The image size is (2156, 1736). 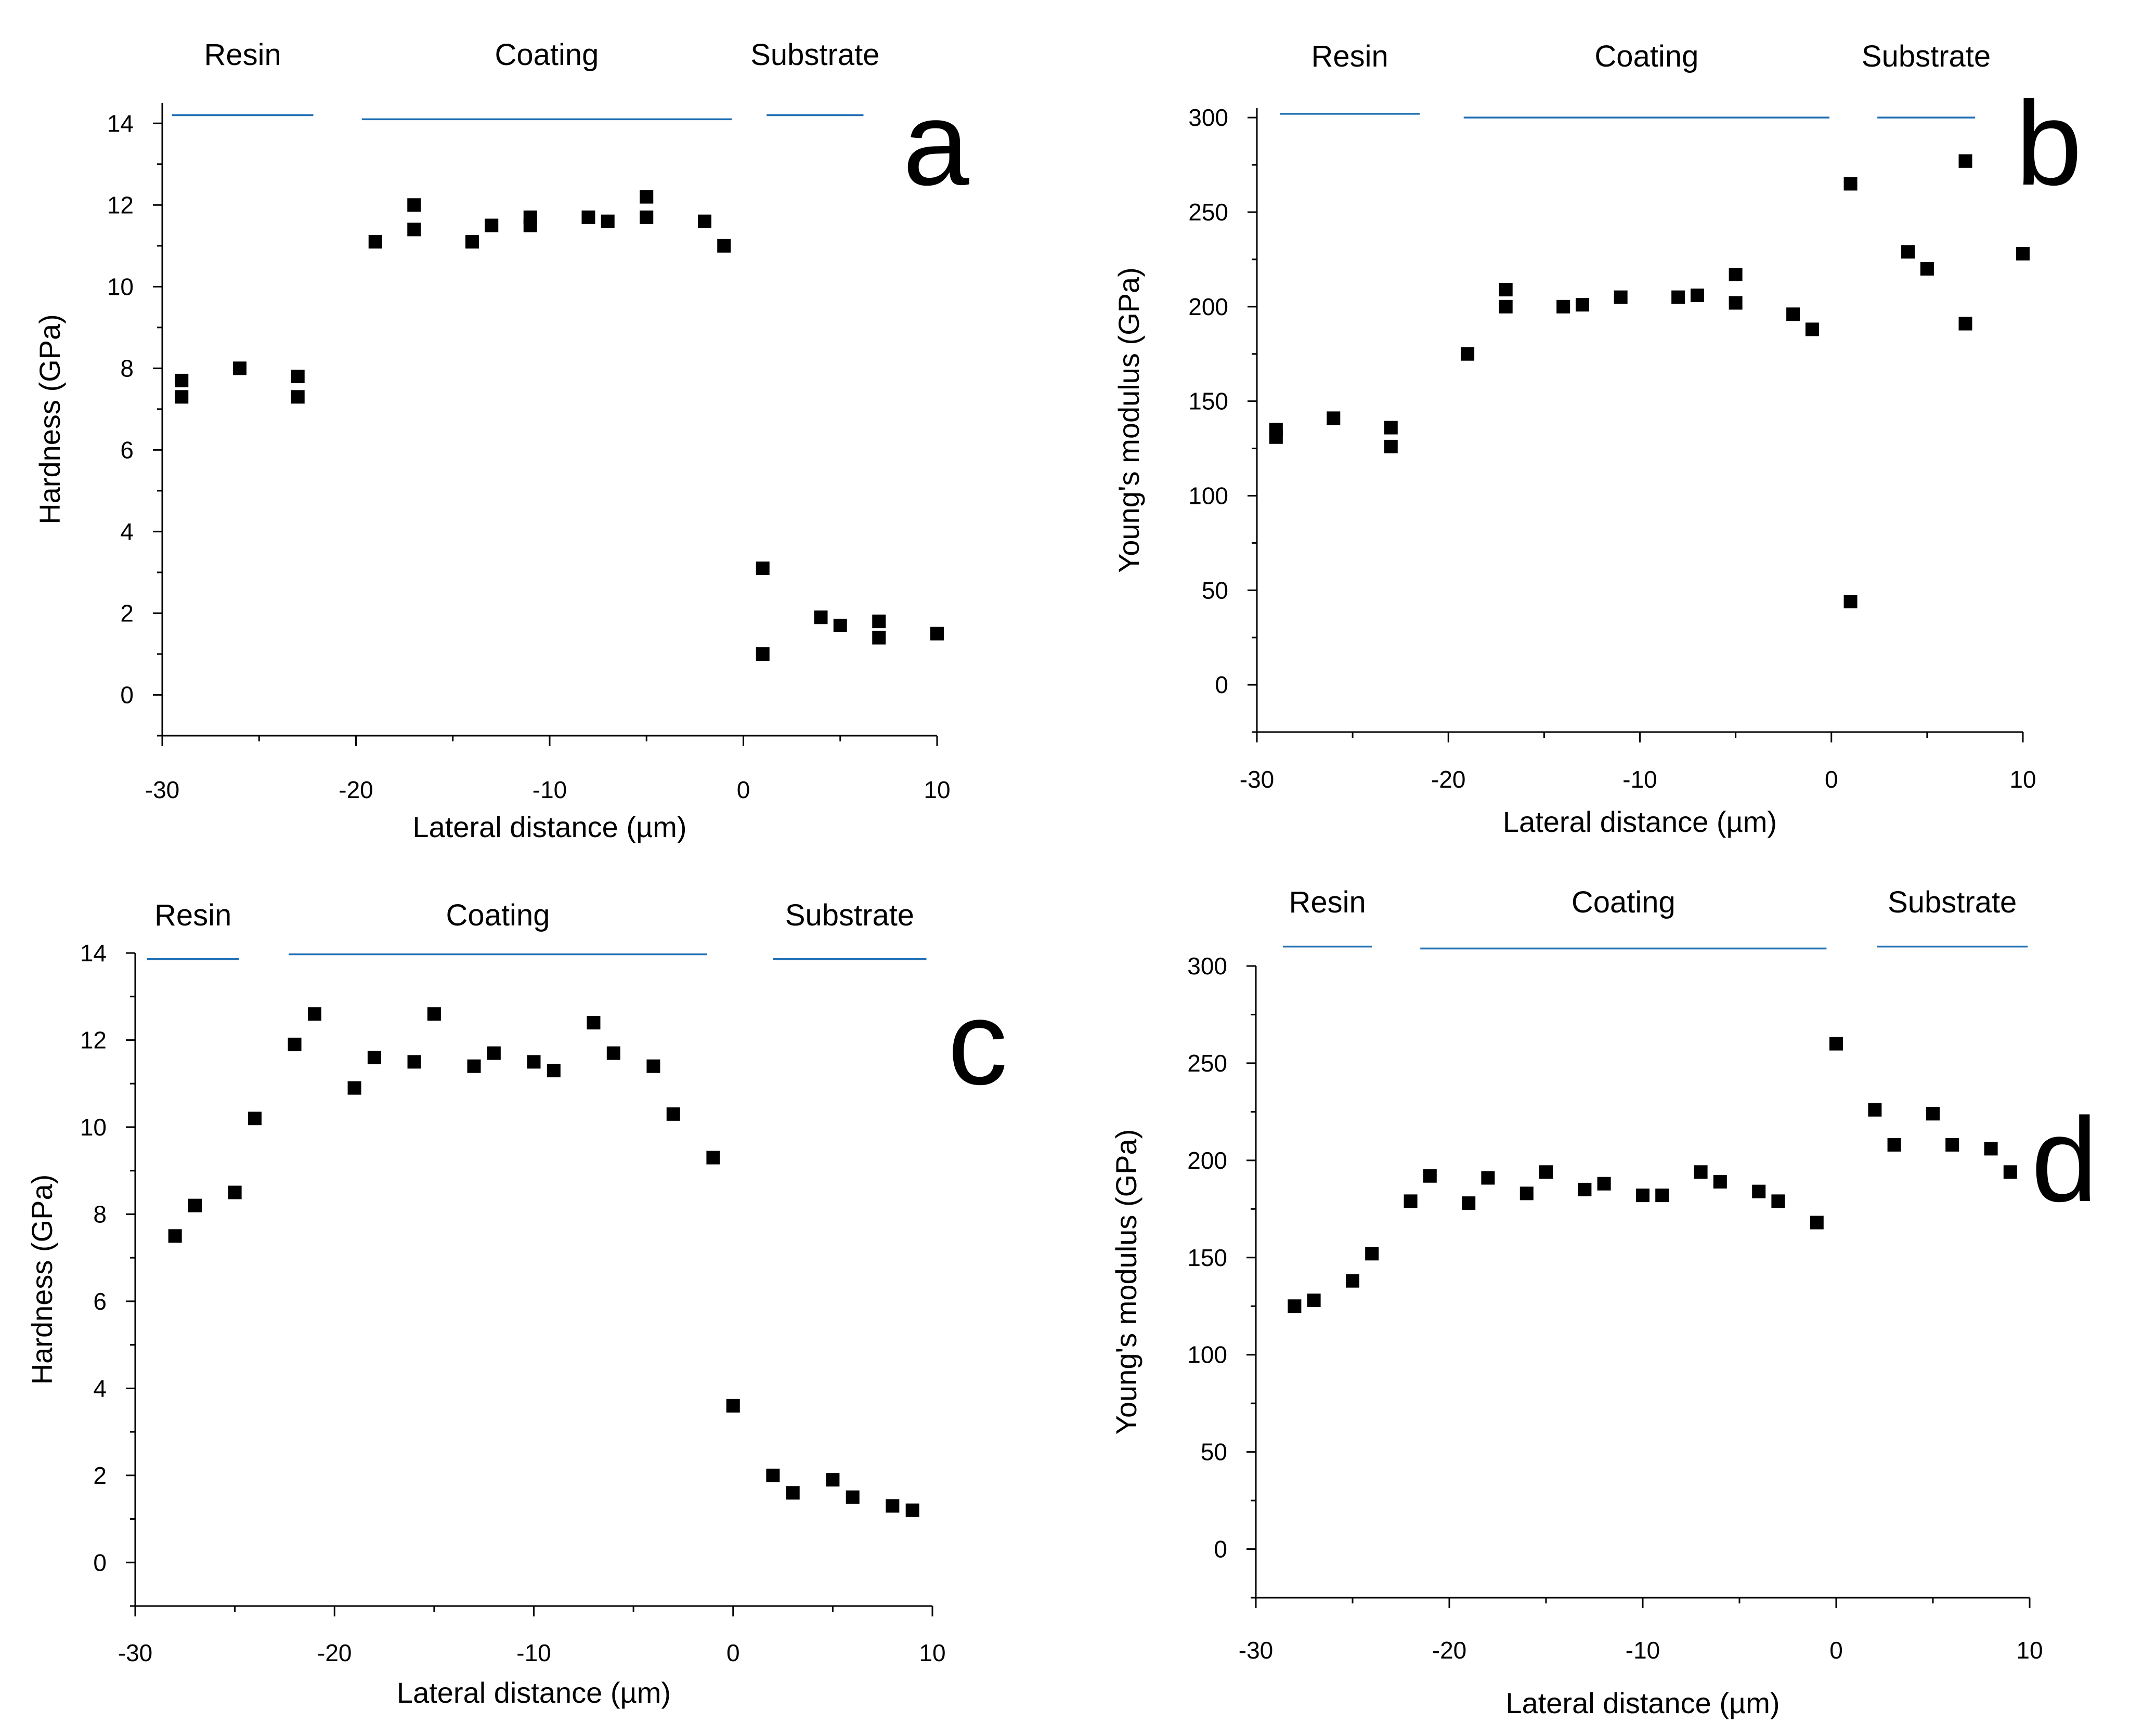 What do you see at coordinates (1208, 212) in the screenshot?
I see `y-tick-label: 250` at bounding box center [1208, 212].